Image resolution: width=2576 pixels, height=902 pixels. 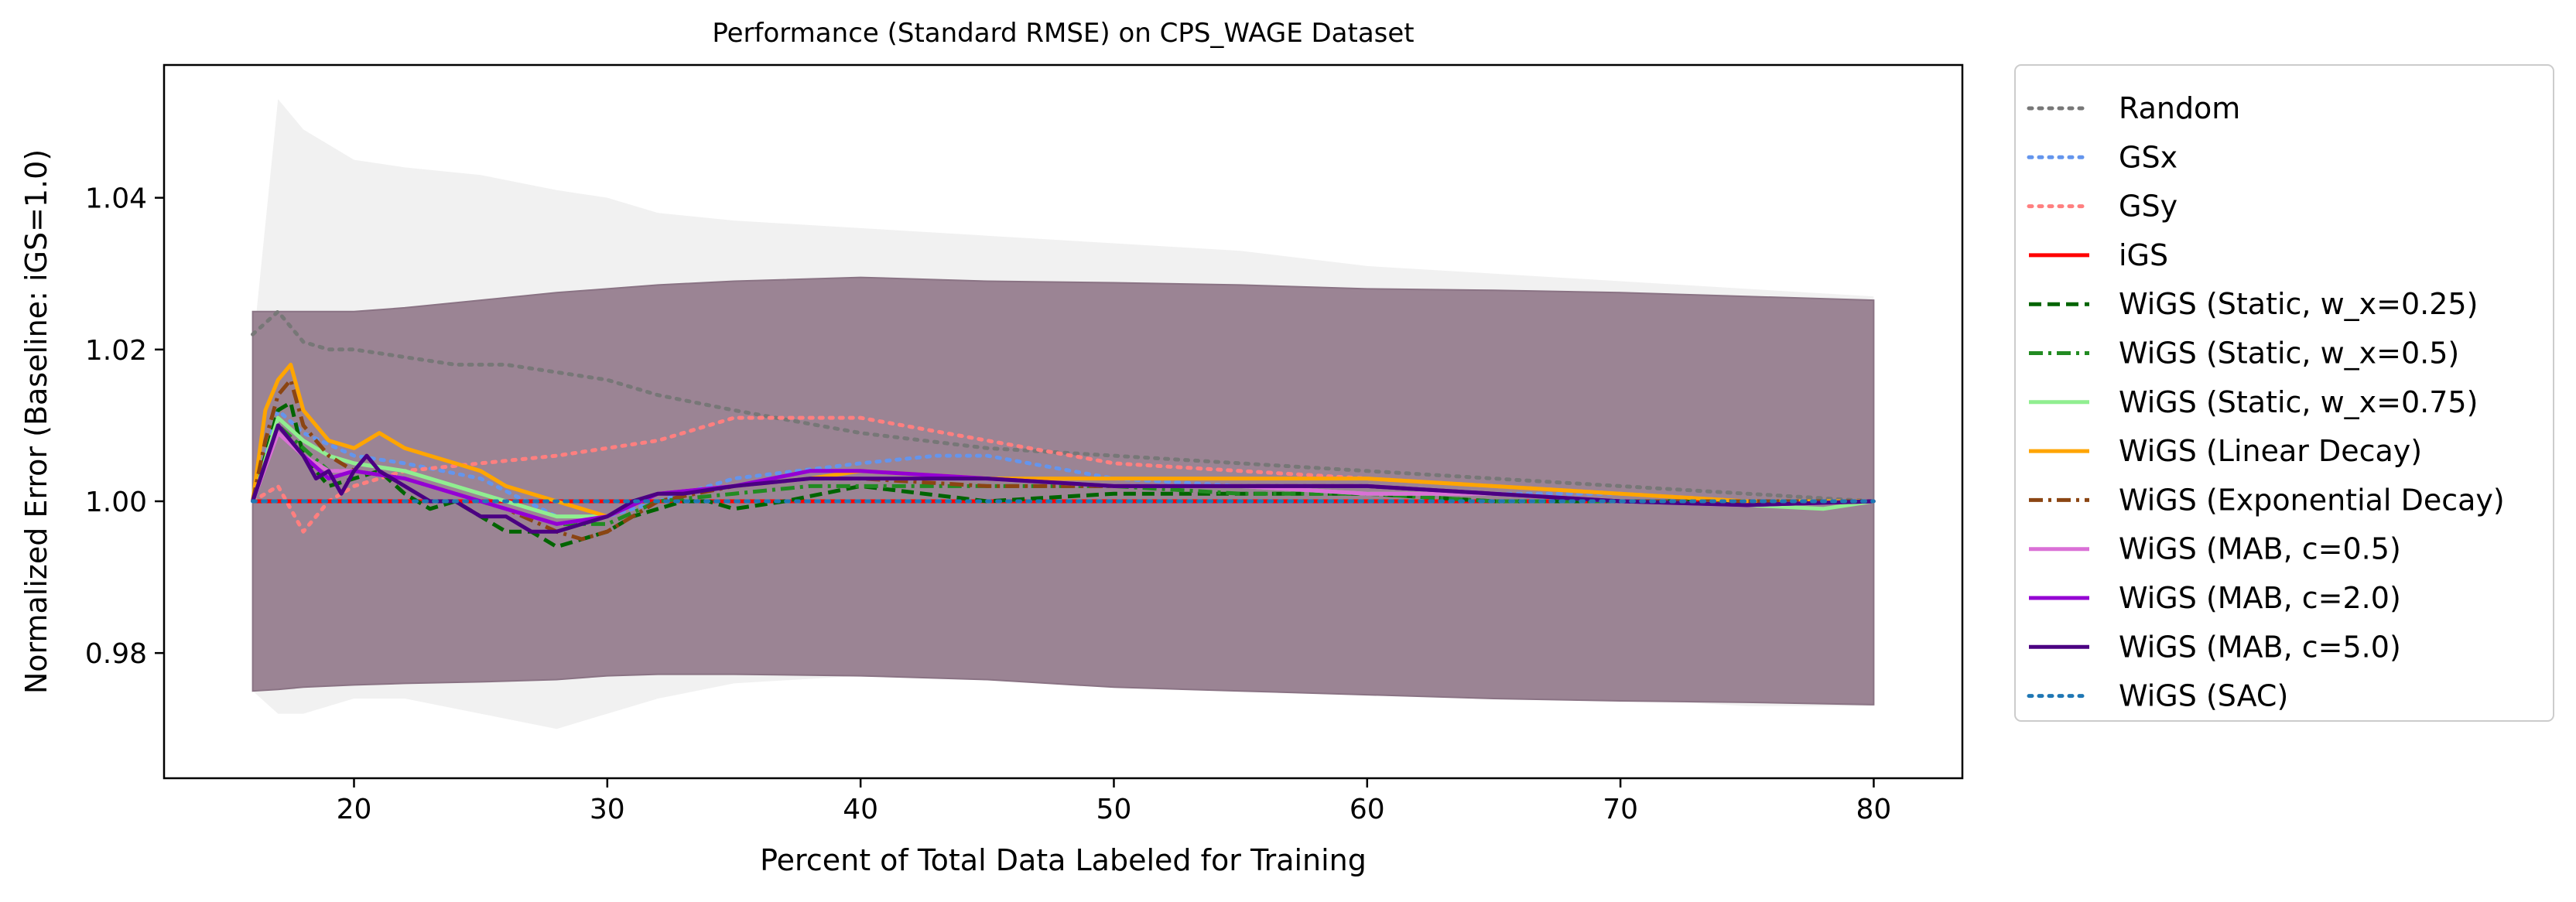 What do you see at coordinates (2299, 304) in the screenshot?
I see `legend-label-4: WiGS (Static, w_x=0.25)` at bounding box center [2299, 304].